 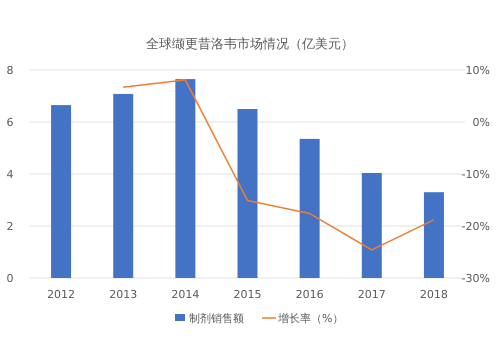 What do you see at coordinates (10, 70) in the screenshot?
I see `y-tick-label: 8` at bounding box center [10, 70].